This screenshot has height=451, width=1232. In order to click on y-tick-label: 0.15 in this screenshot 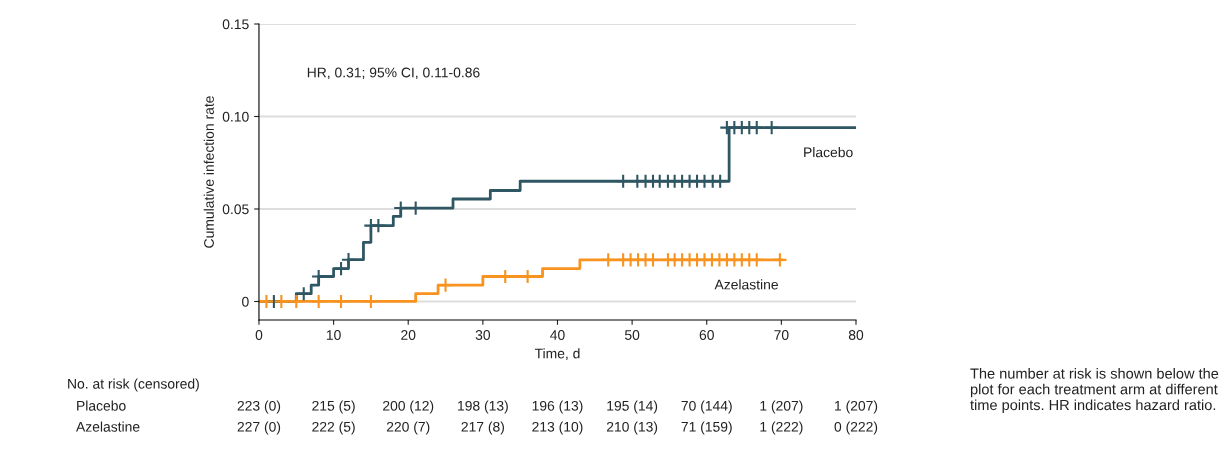, I will do `click(235, 24)`.